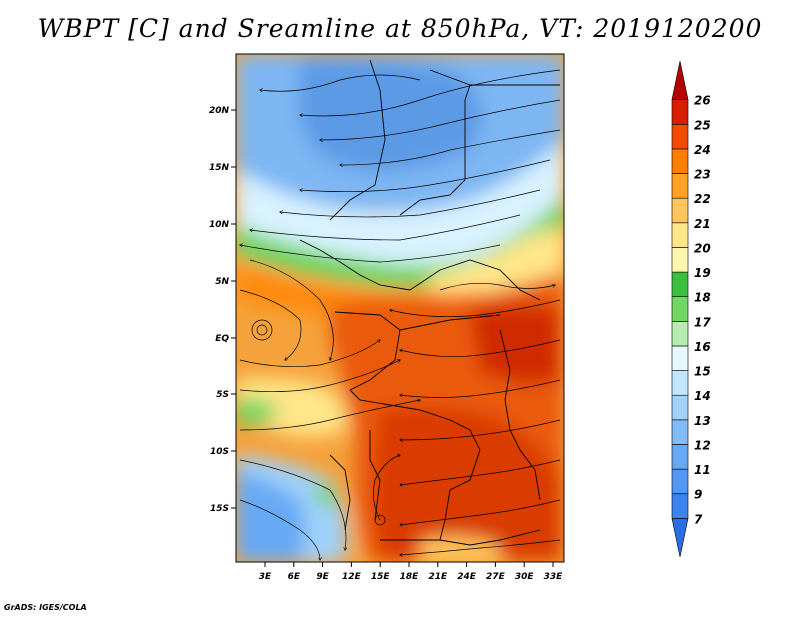  What do you see at coordinates (702, 396) in the screenshot?
I see `colorbar-label: 14` at bounding box center [702, 396].